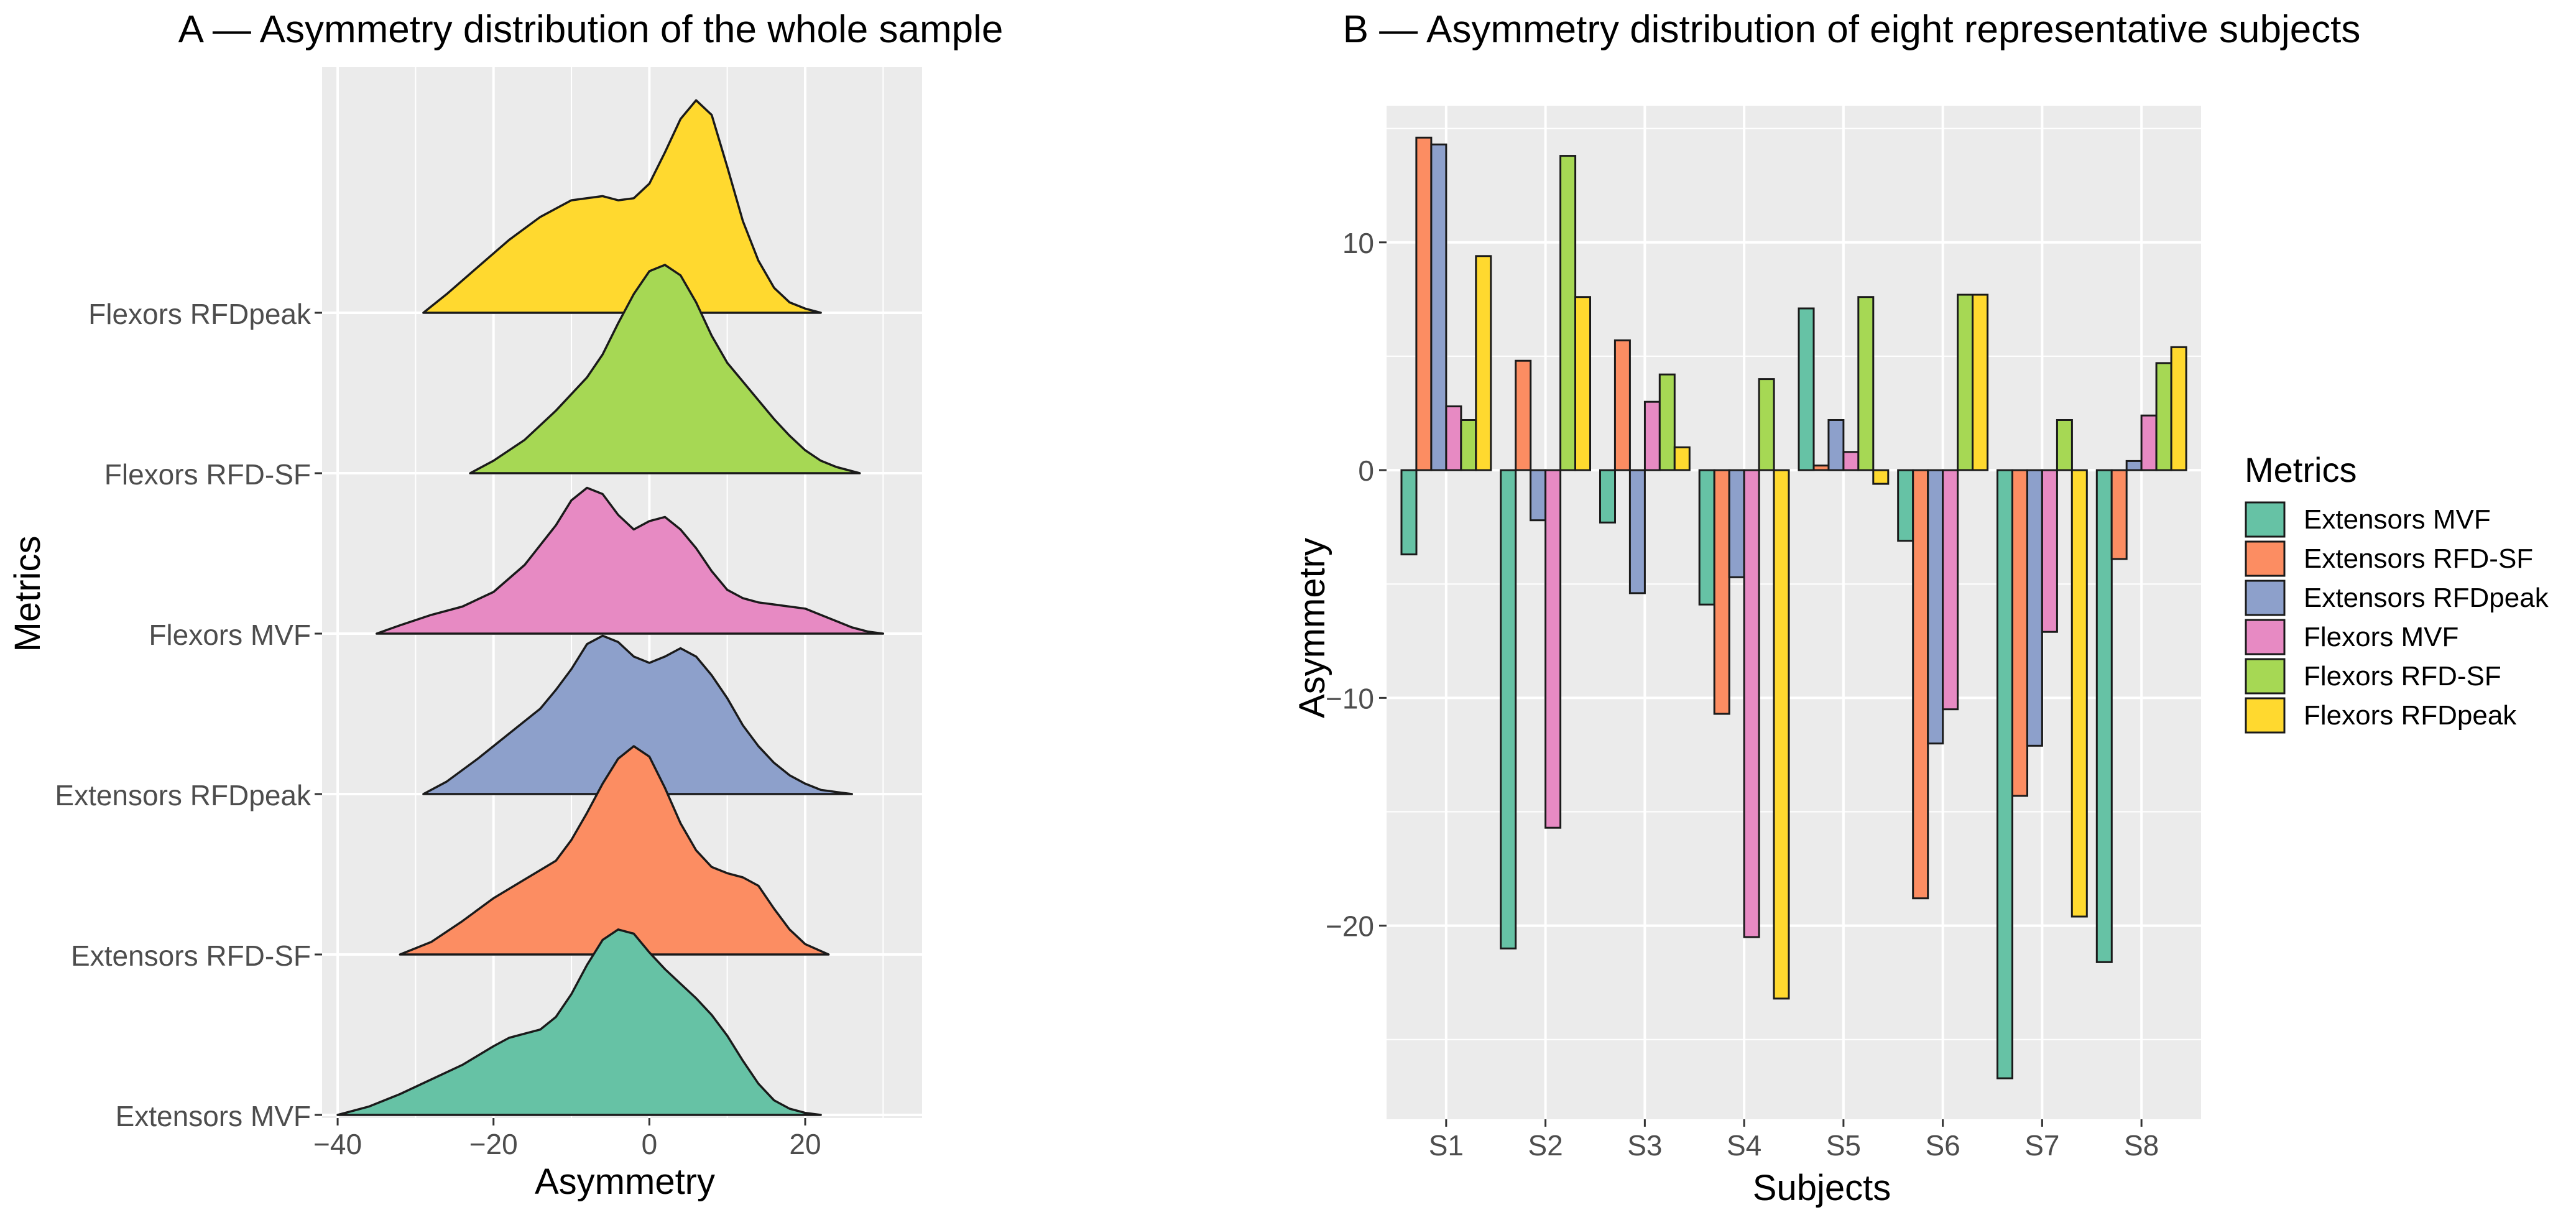 Image resolution: width=2576 pixels, height=1220 pixels. What do you see at coordinates (1866, 383) in the screenshot?
I see `bar-s5-flexors-rfd-sf` at bounding box center [1866, 383].